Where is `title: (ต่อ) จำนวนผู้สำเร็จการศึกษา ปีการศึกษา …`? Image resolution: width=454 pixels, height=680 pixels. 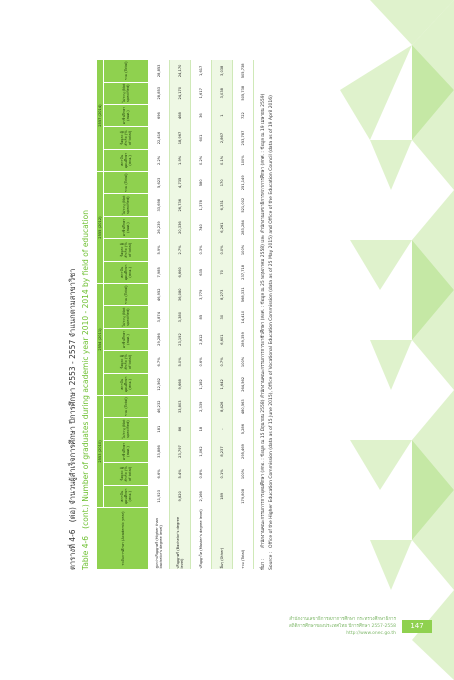
title: (ต่อ) จำนวนผู้สำเร็จการศึกษา ปีการศึกษา … is located at coordinates (72, 395).